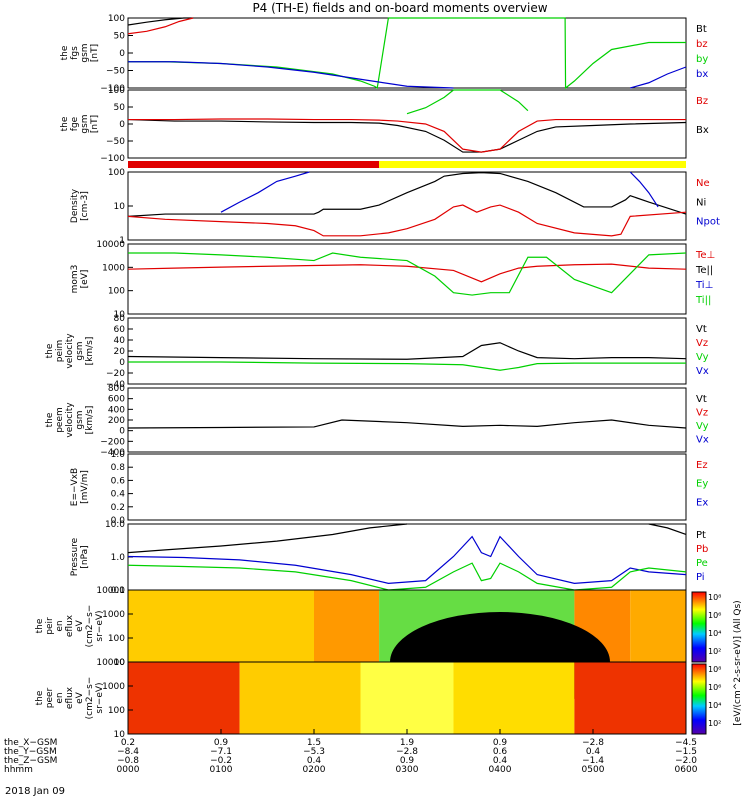 This screenshot has height=800, width=750. I want to click on x-axis-row-label: the_X−GSM, so click(30, 743).